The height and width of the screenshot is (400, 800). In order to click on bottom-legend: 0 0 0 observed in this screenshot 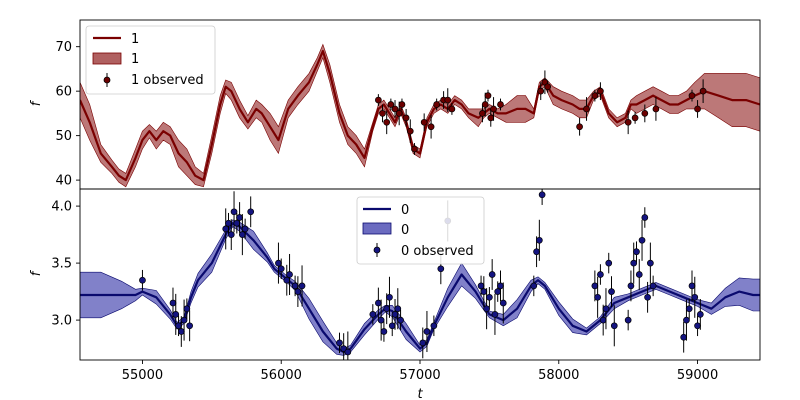, I will do `click(420, 230)`.